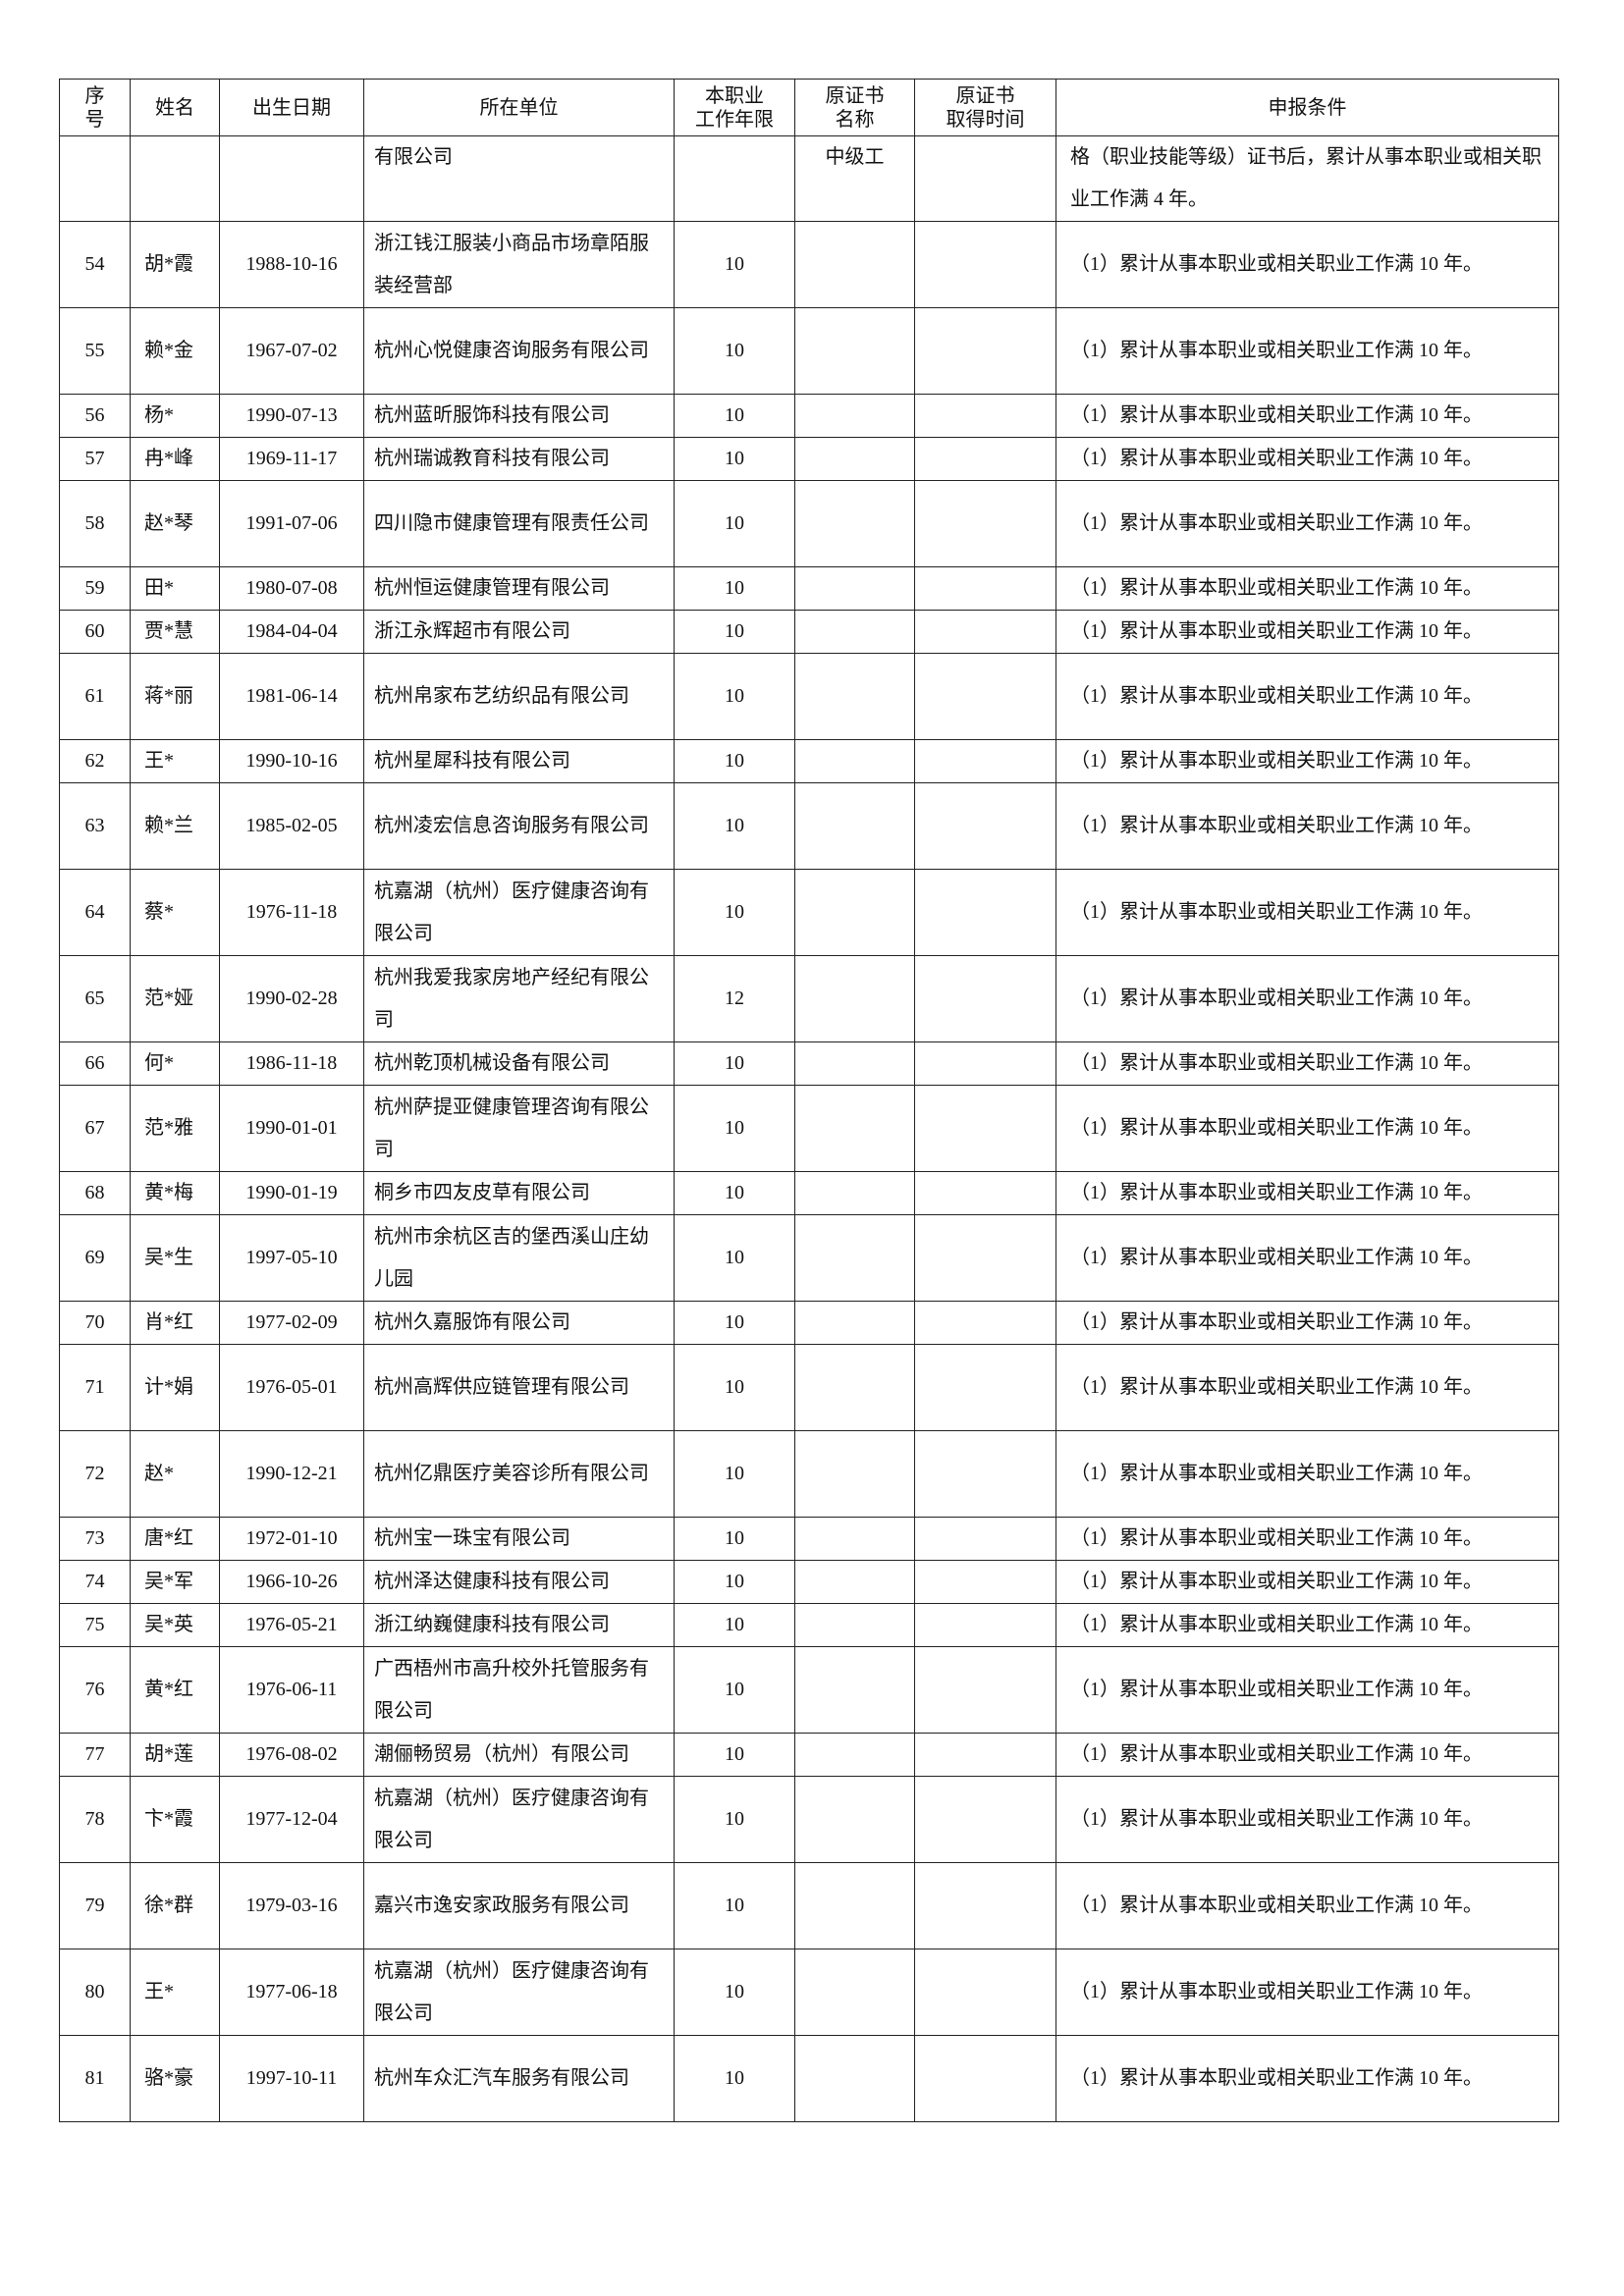 The height and width of the screenshot is (2296, 1624). Describe the element at coordinates (95, 761) in the screenshot. I see `cell-no: 62` at that location.